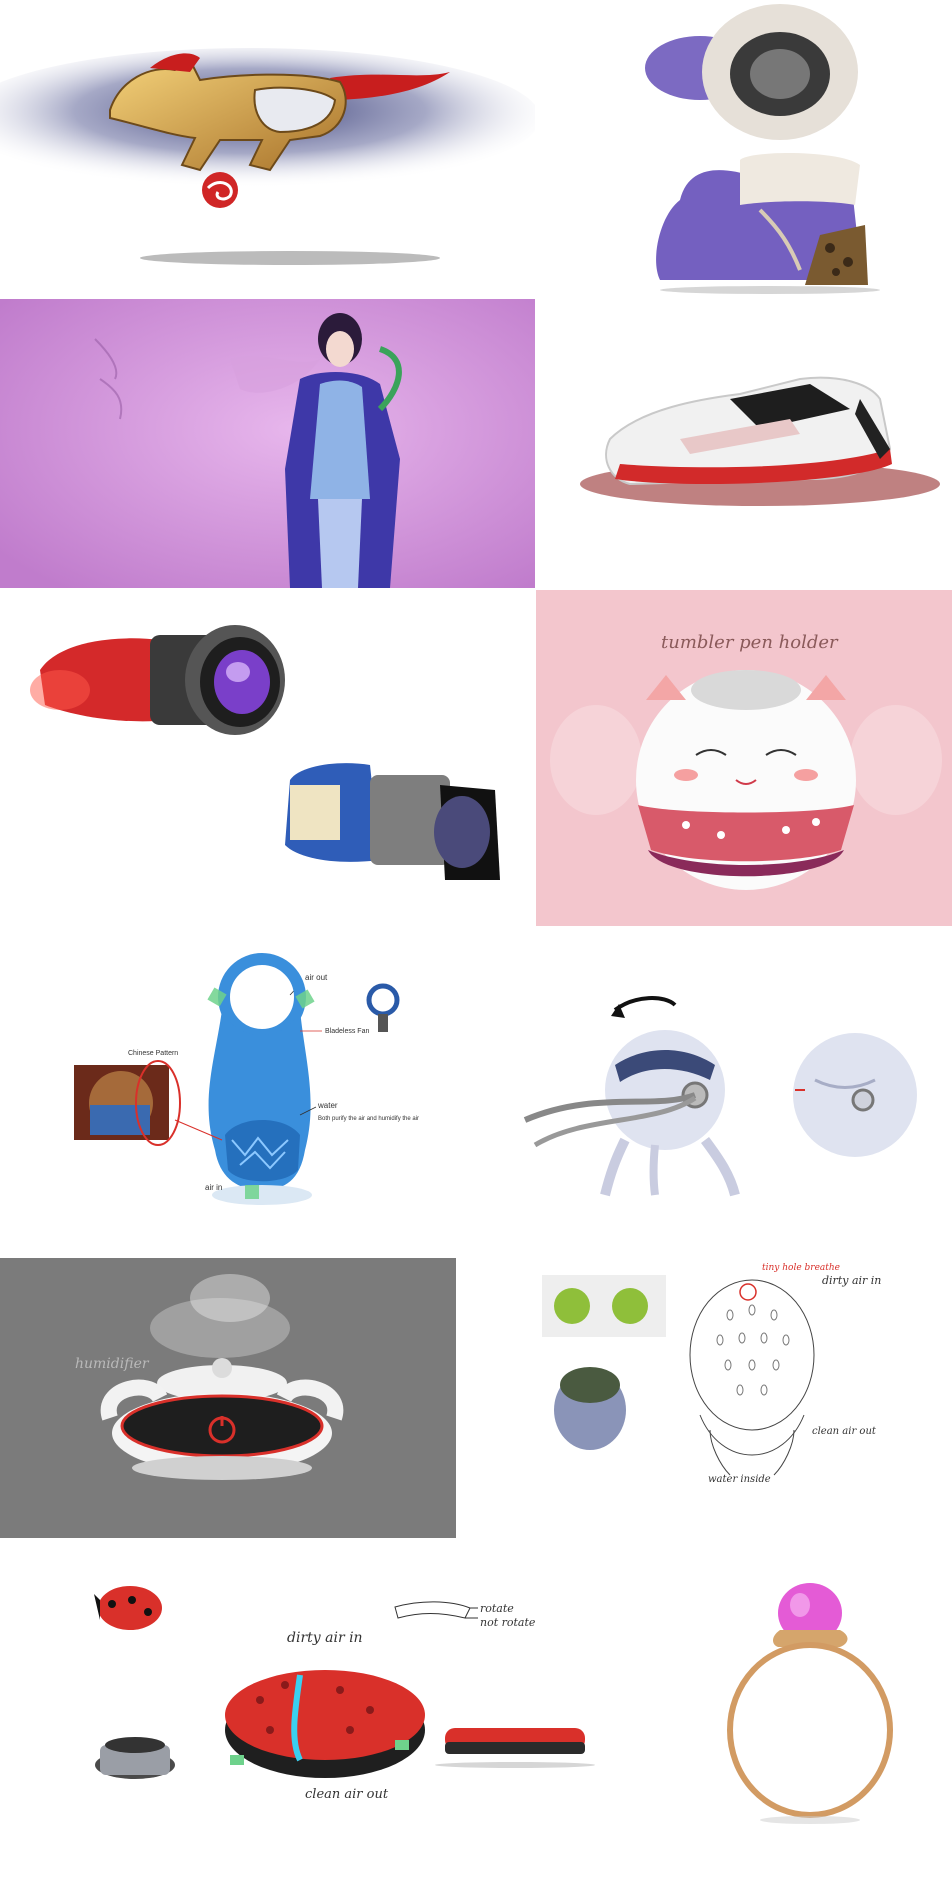  Describe the element at coordinates (497, 1608) in the screenshot. I see `rotate-label: rotate` at that location.